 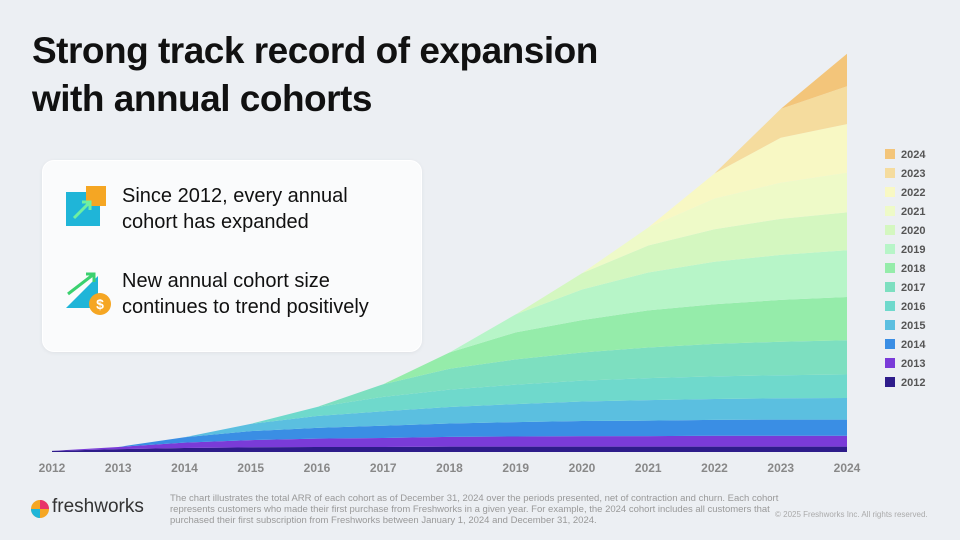 What do you see at coordinates (226, 281) in the screenshot?
I see `callout-line: New annual cohort size` at bounding box center [226, 281].